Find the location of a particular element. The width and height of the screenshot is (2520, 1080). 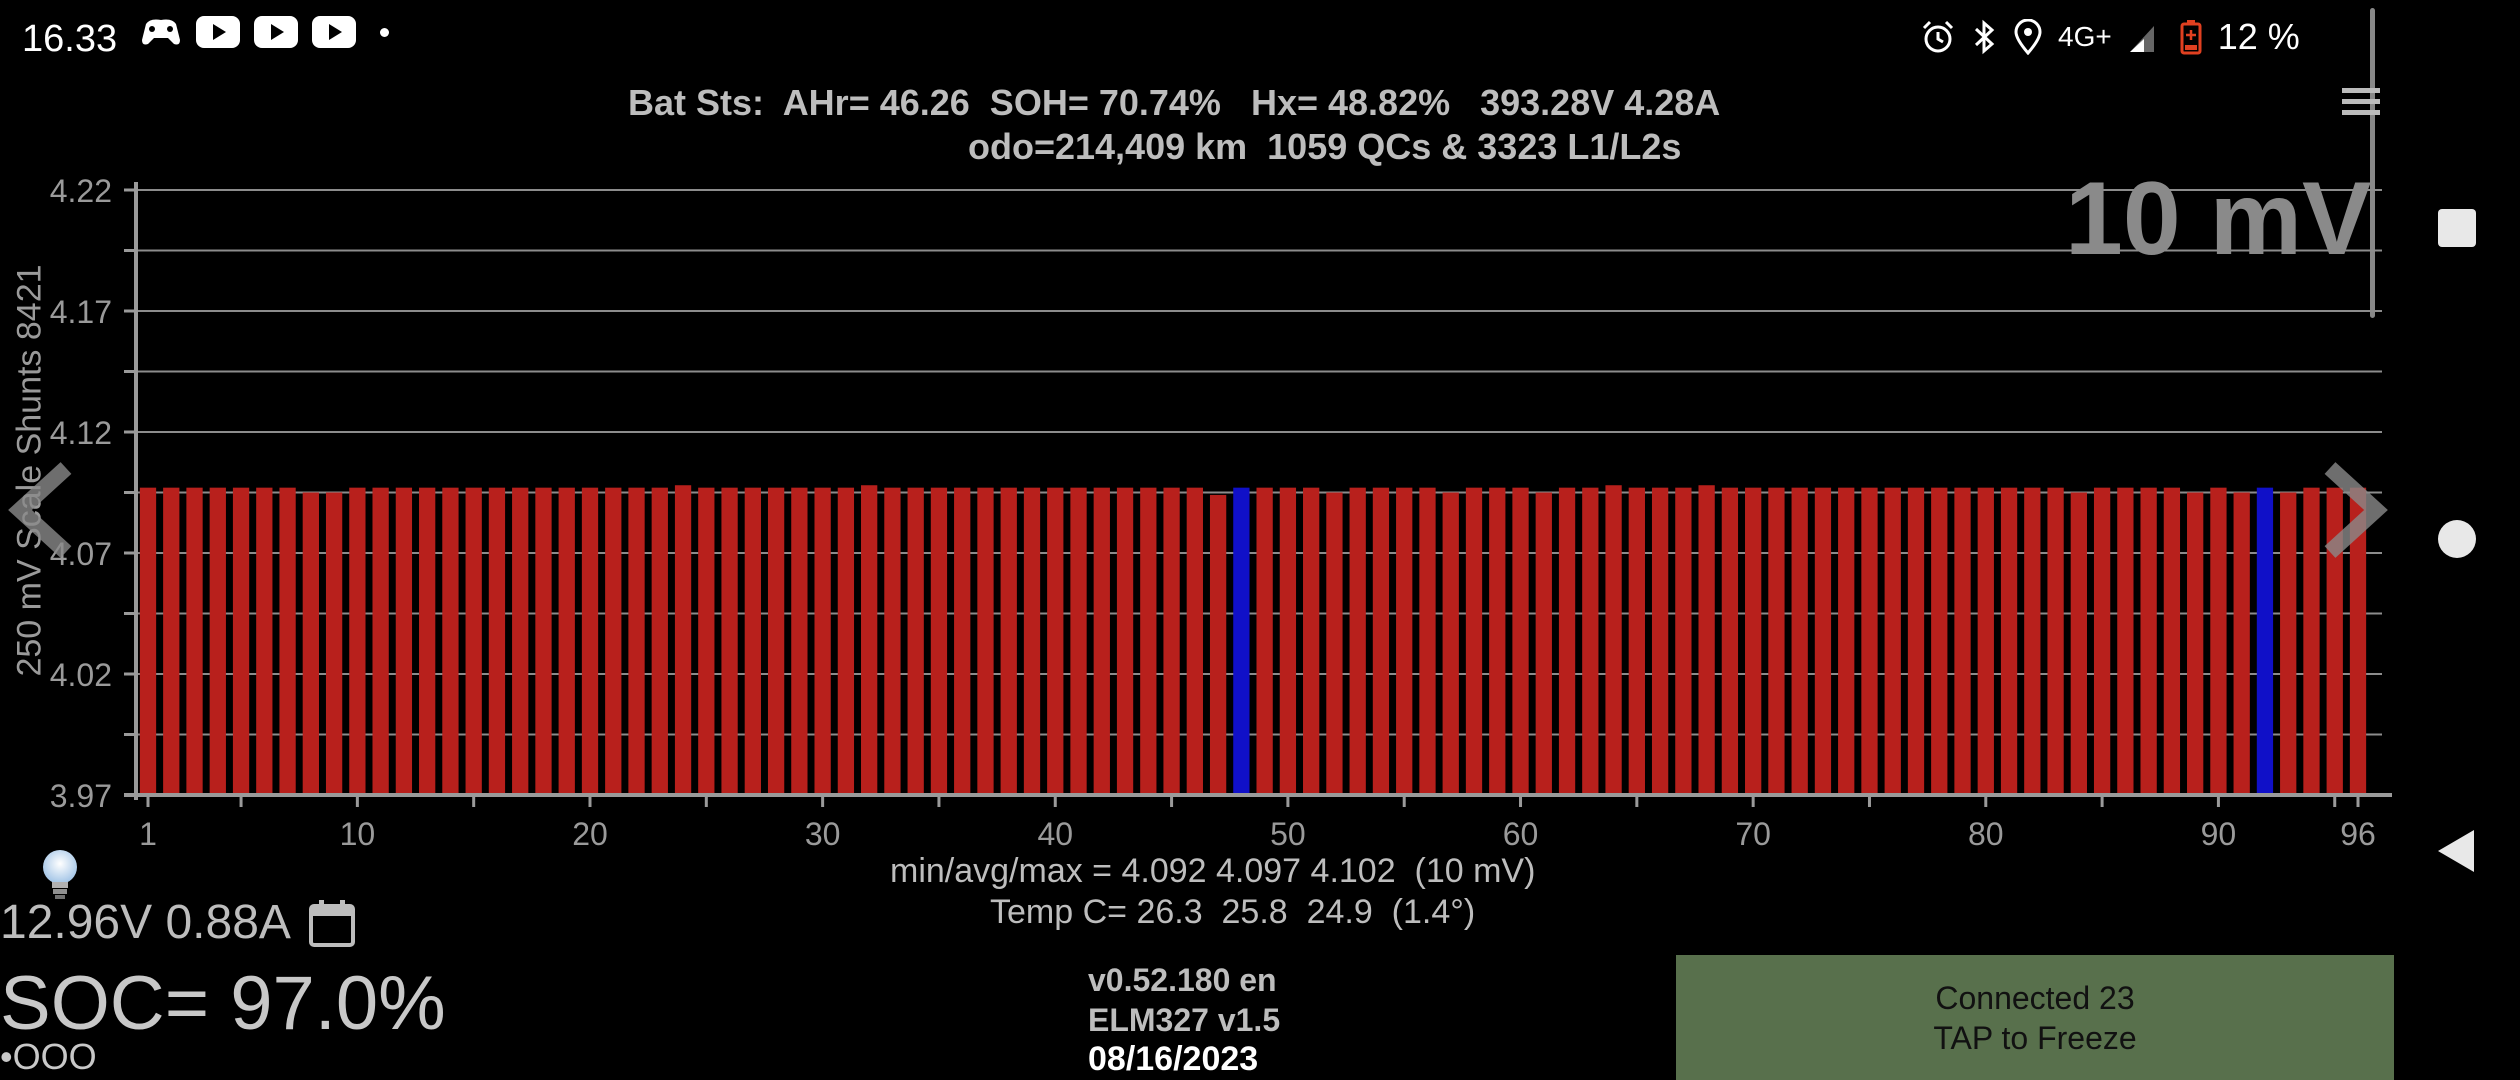

home-button is located at coordinates (2457, 539).